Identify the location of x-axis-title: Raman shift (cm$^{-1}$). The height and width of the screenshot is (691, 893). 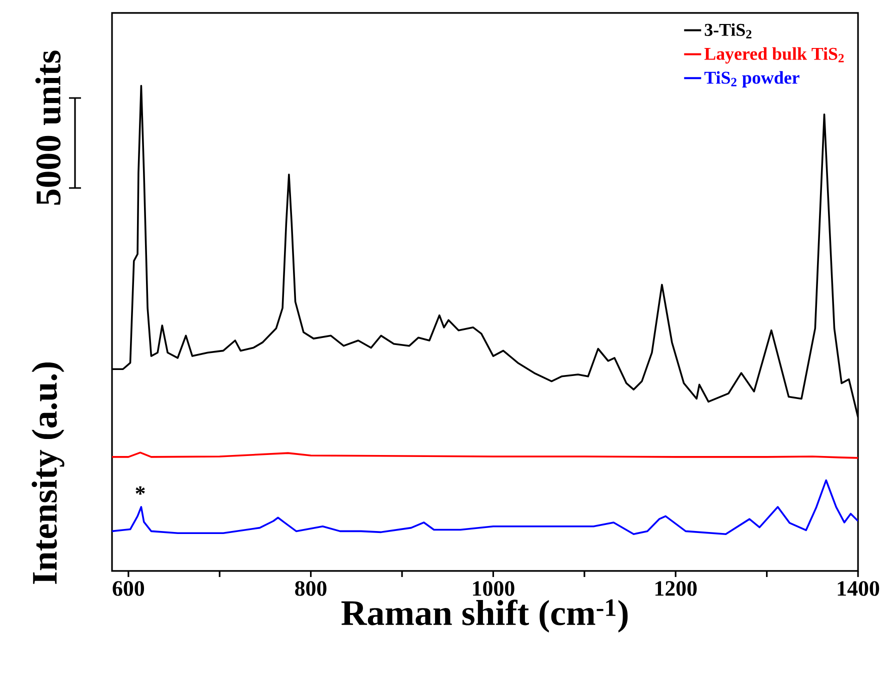
(484, 616).